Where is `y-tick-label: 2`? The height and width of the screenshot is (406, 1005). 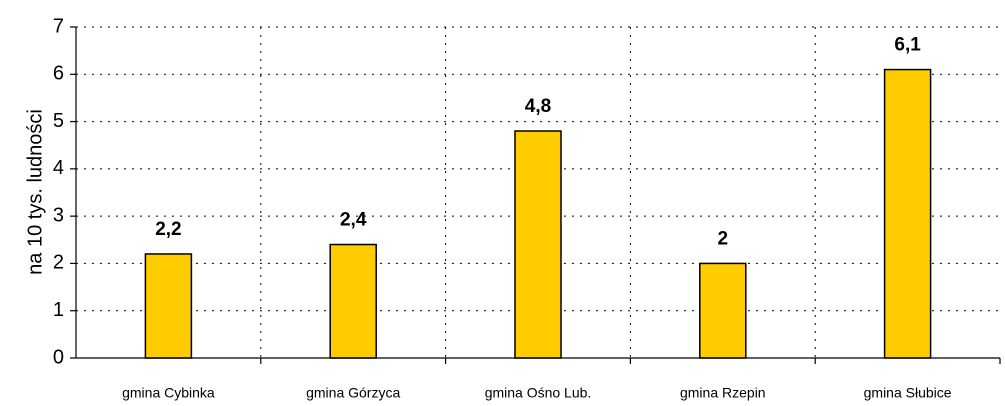 y-tick-label: 2 is located at coordinates (58, 263).